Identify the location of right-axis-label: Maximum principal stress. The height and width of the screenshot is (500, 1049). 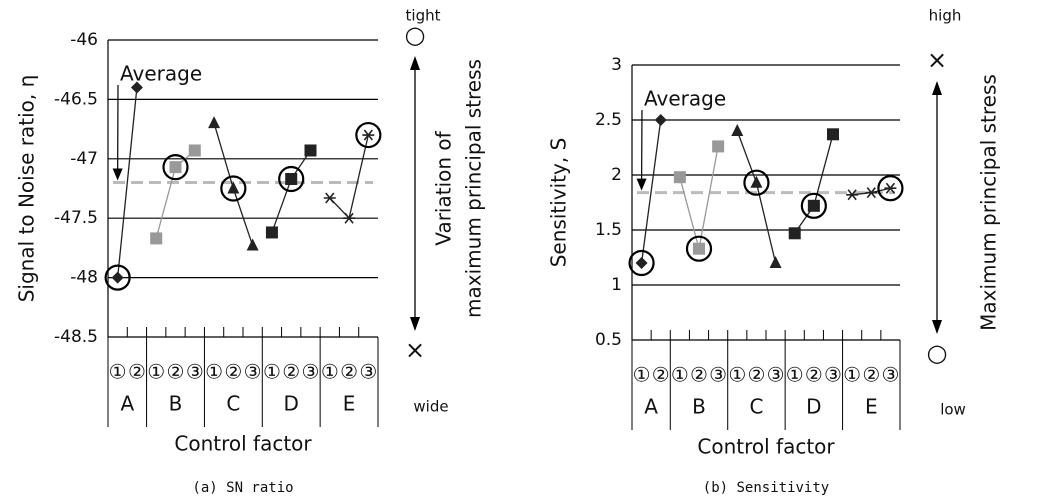
(989, 202).